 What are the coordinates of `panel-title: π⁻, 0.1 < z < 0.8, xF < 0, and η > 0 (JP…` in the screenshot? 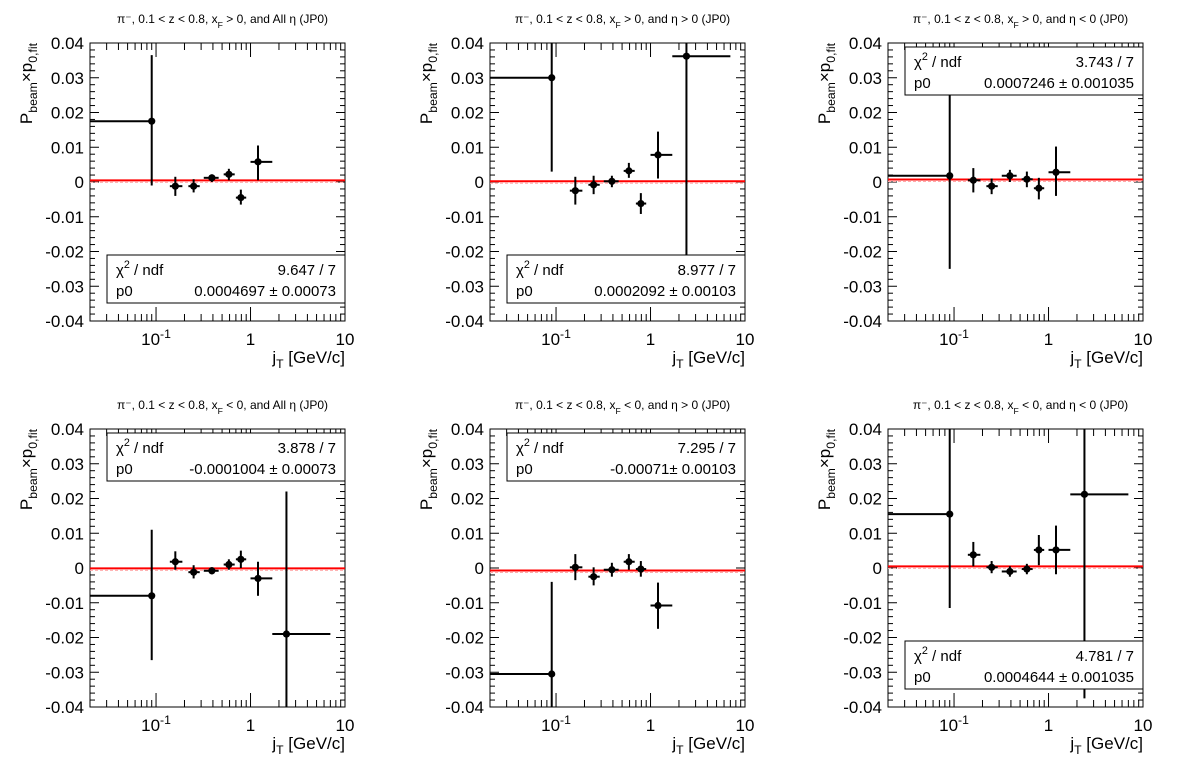 It's located at (622, 407).